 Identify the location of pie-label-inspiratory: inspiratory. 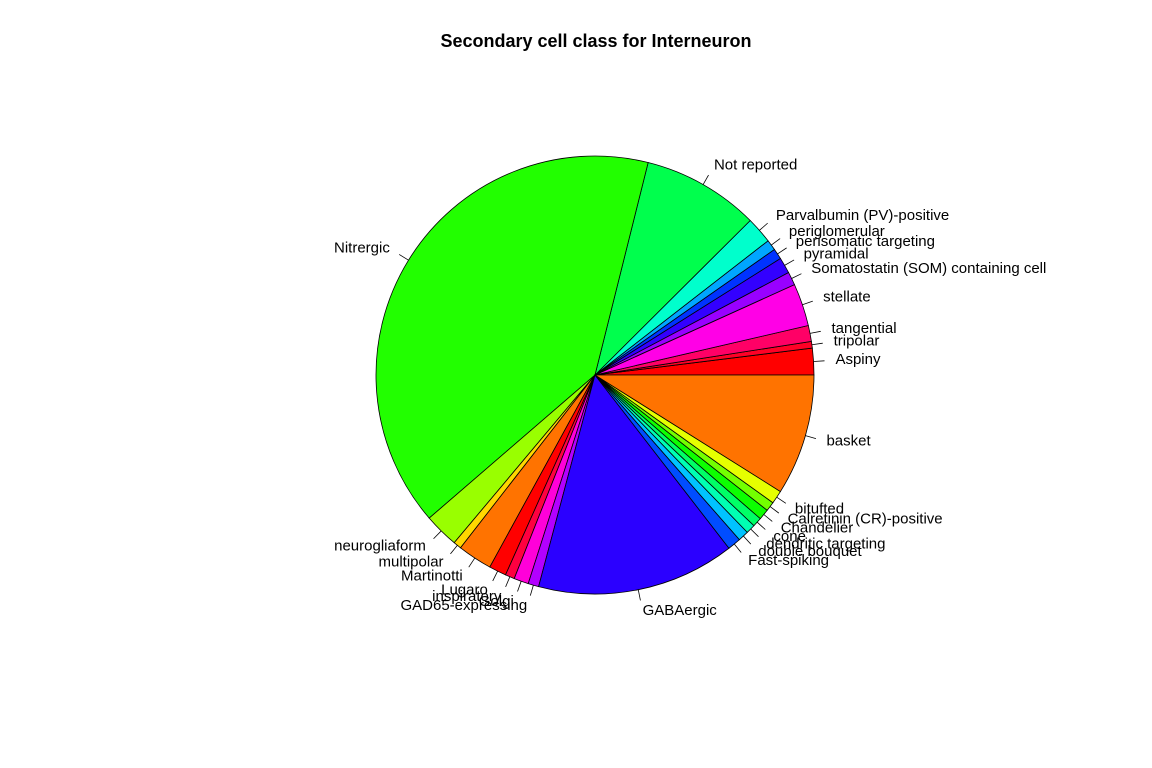
(467, 596).